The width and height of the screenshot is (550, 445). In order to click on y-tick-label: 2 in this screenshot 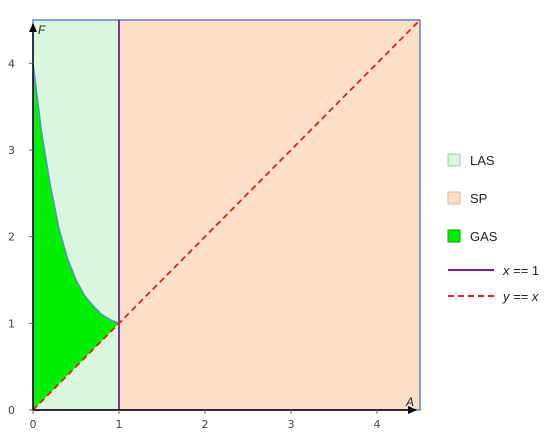, I will do `click(11, 237)`.